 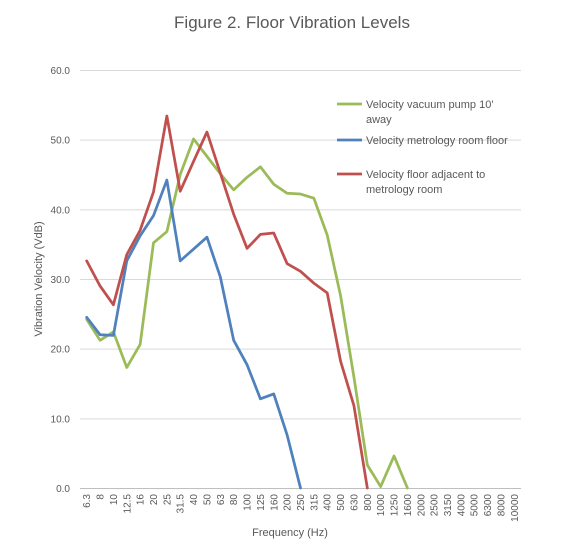 What do you see at coordinates (248, 502) in the screenshot?
I see `x-tick-label: 100` at bounding box center [248, 502].